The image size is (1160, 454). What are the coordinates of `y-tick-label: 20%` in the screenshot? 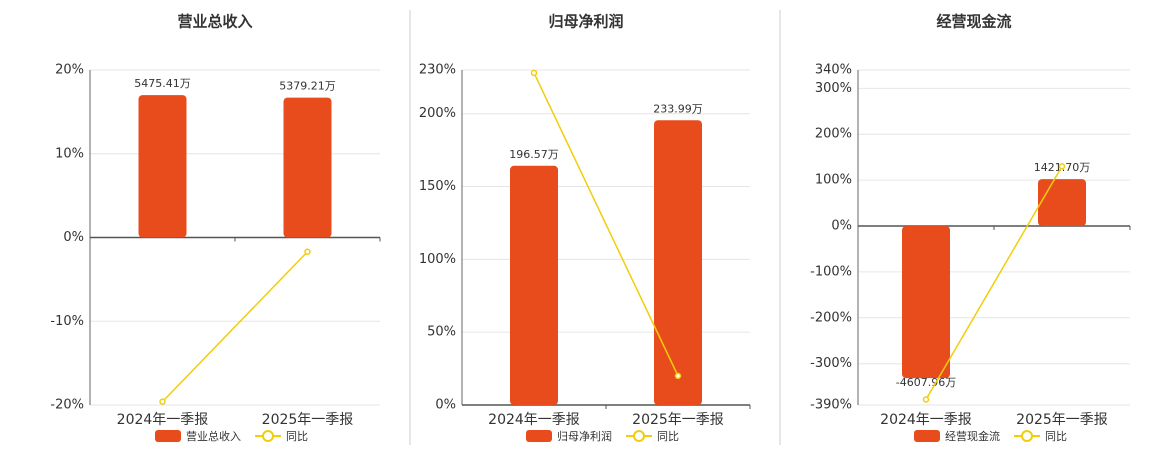 It's located at (69, 70).